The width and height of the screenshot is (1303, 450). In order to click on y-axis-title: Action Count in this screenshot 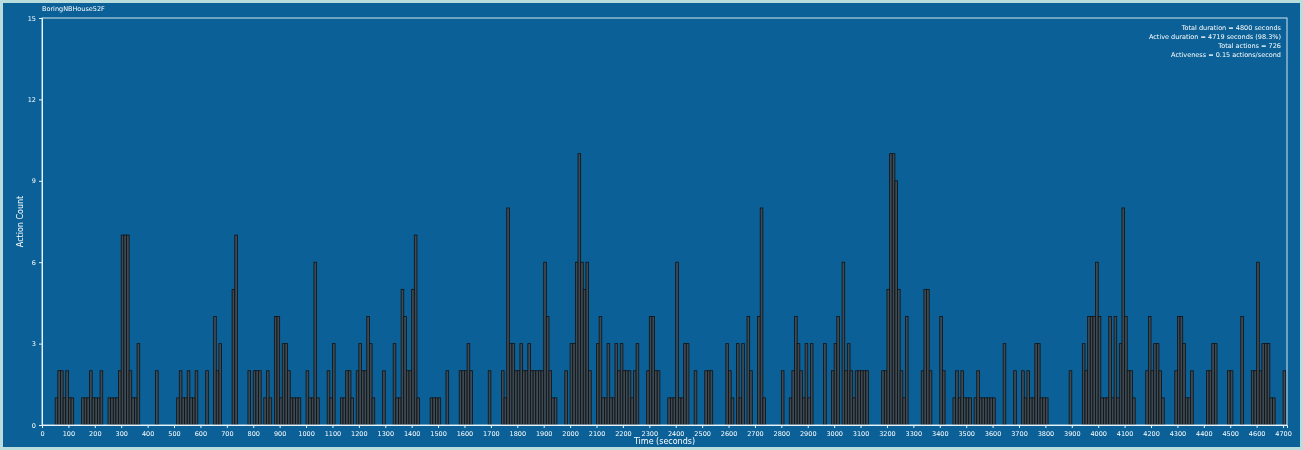, I will do `click(20, 221)`.